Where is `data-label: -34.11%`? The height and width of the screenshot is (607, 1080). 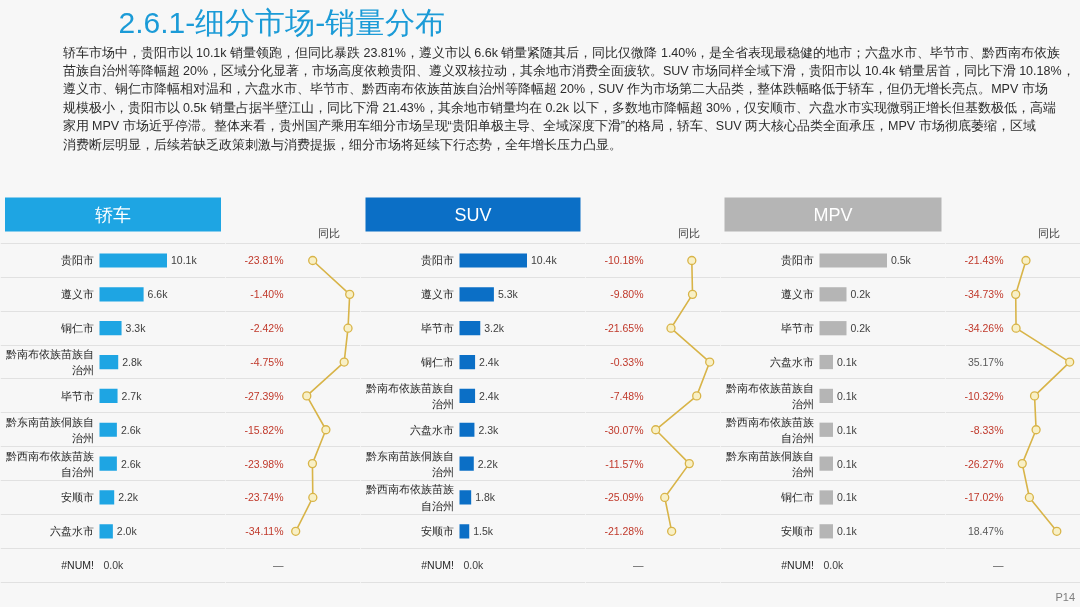
data-label: -34.11% is located at coordinates (264, 531).